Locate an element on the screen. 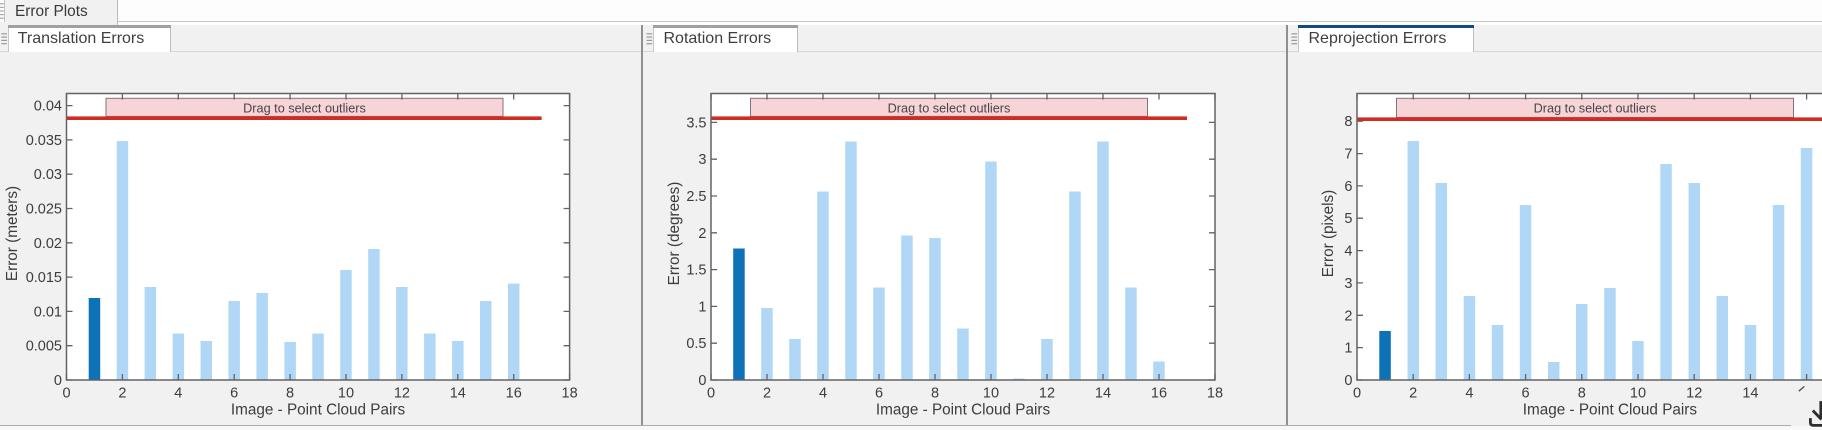 The image size is (1822, 430). svg-text: 0.015 is located at coordinates (44, 278).